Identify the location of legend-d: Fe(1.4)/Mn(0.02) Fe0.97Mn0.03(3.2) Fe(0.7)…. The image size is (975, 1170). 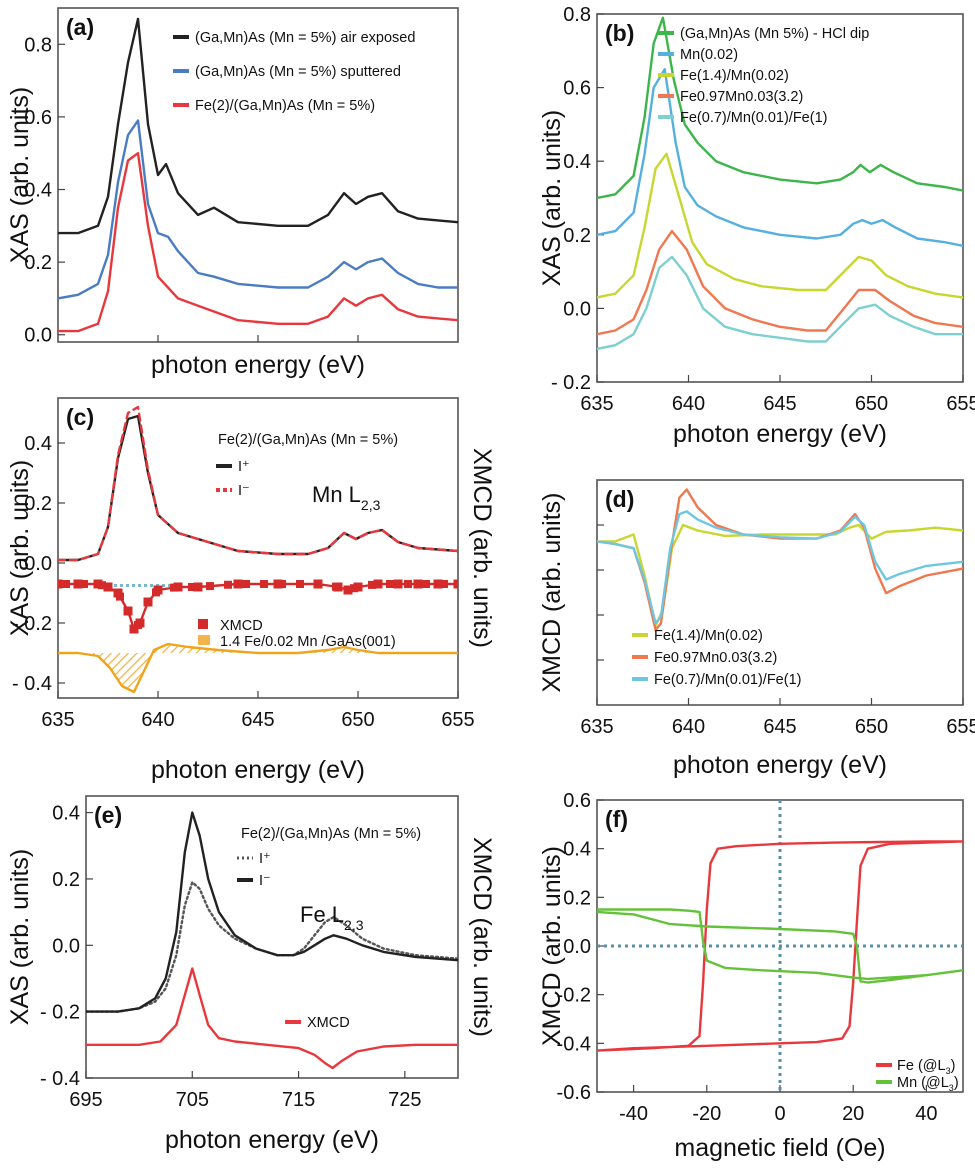
(716, 658).